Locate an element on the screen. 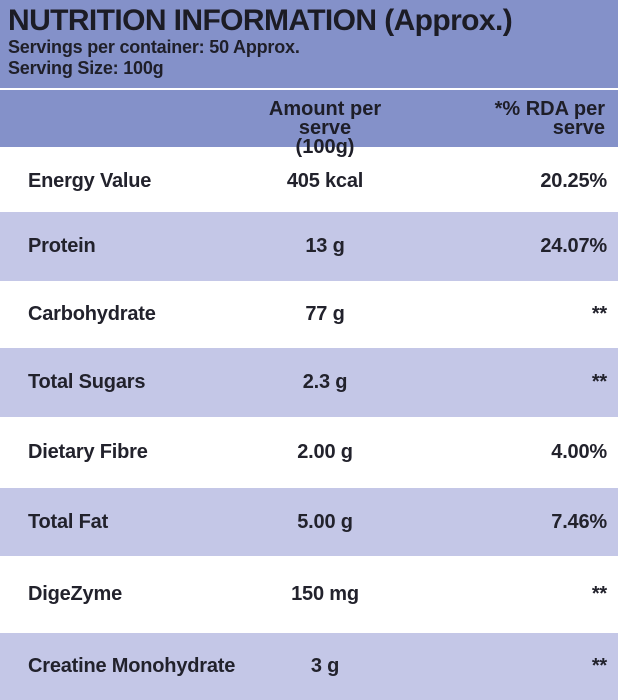 Image resolution: width=626 pixels, height=700 pixels. table-row-dietary-fibre: Dietary Fibre 2.00 g 4.00% is located at coordinates (309, 452).